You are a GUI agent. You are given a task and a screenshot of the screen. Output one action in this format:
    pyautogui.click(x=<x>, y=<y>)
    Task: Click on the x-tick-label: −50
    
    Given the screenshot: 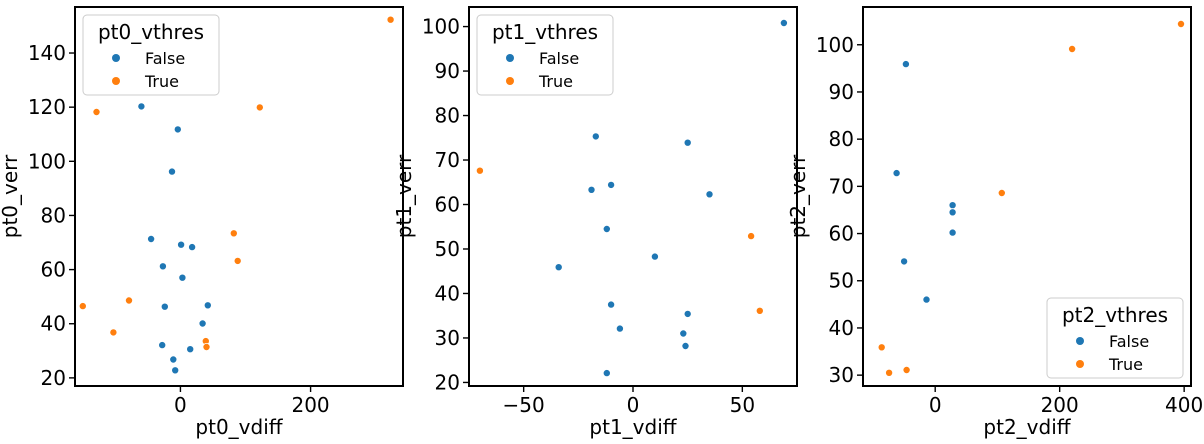 What is the action you would take?
    pyautogui.click(x=524, y=405)
    